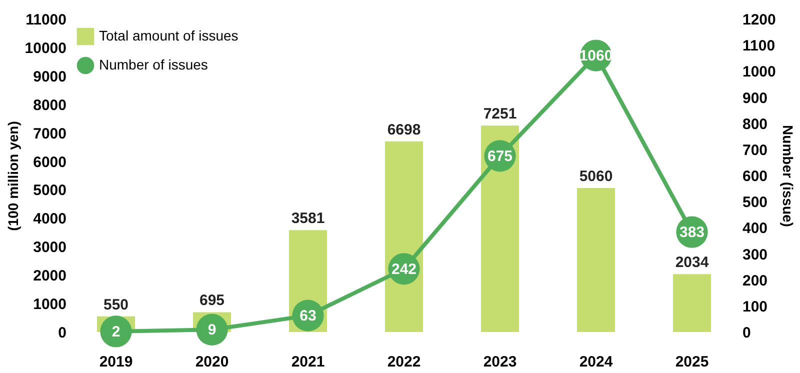  What do you see at coordinates (49, 162) in the screenshot?
I see `y-tick-label: 6000` at bounding box center [49, 162].